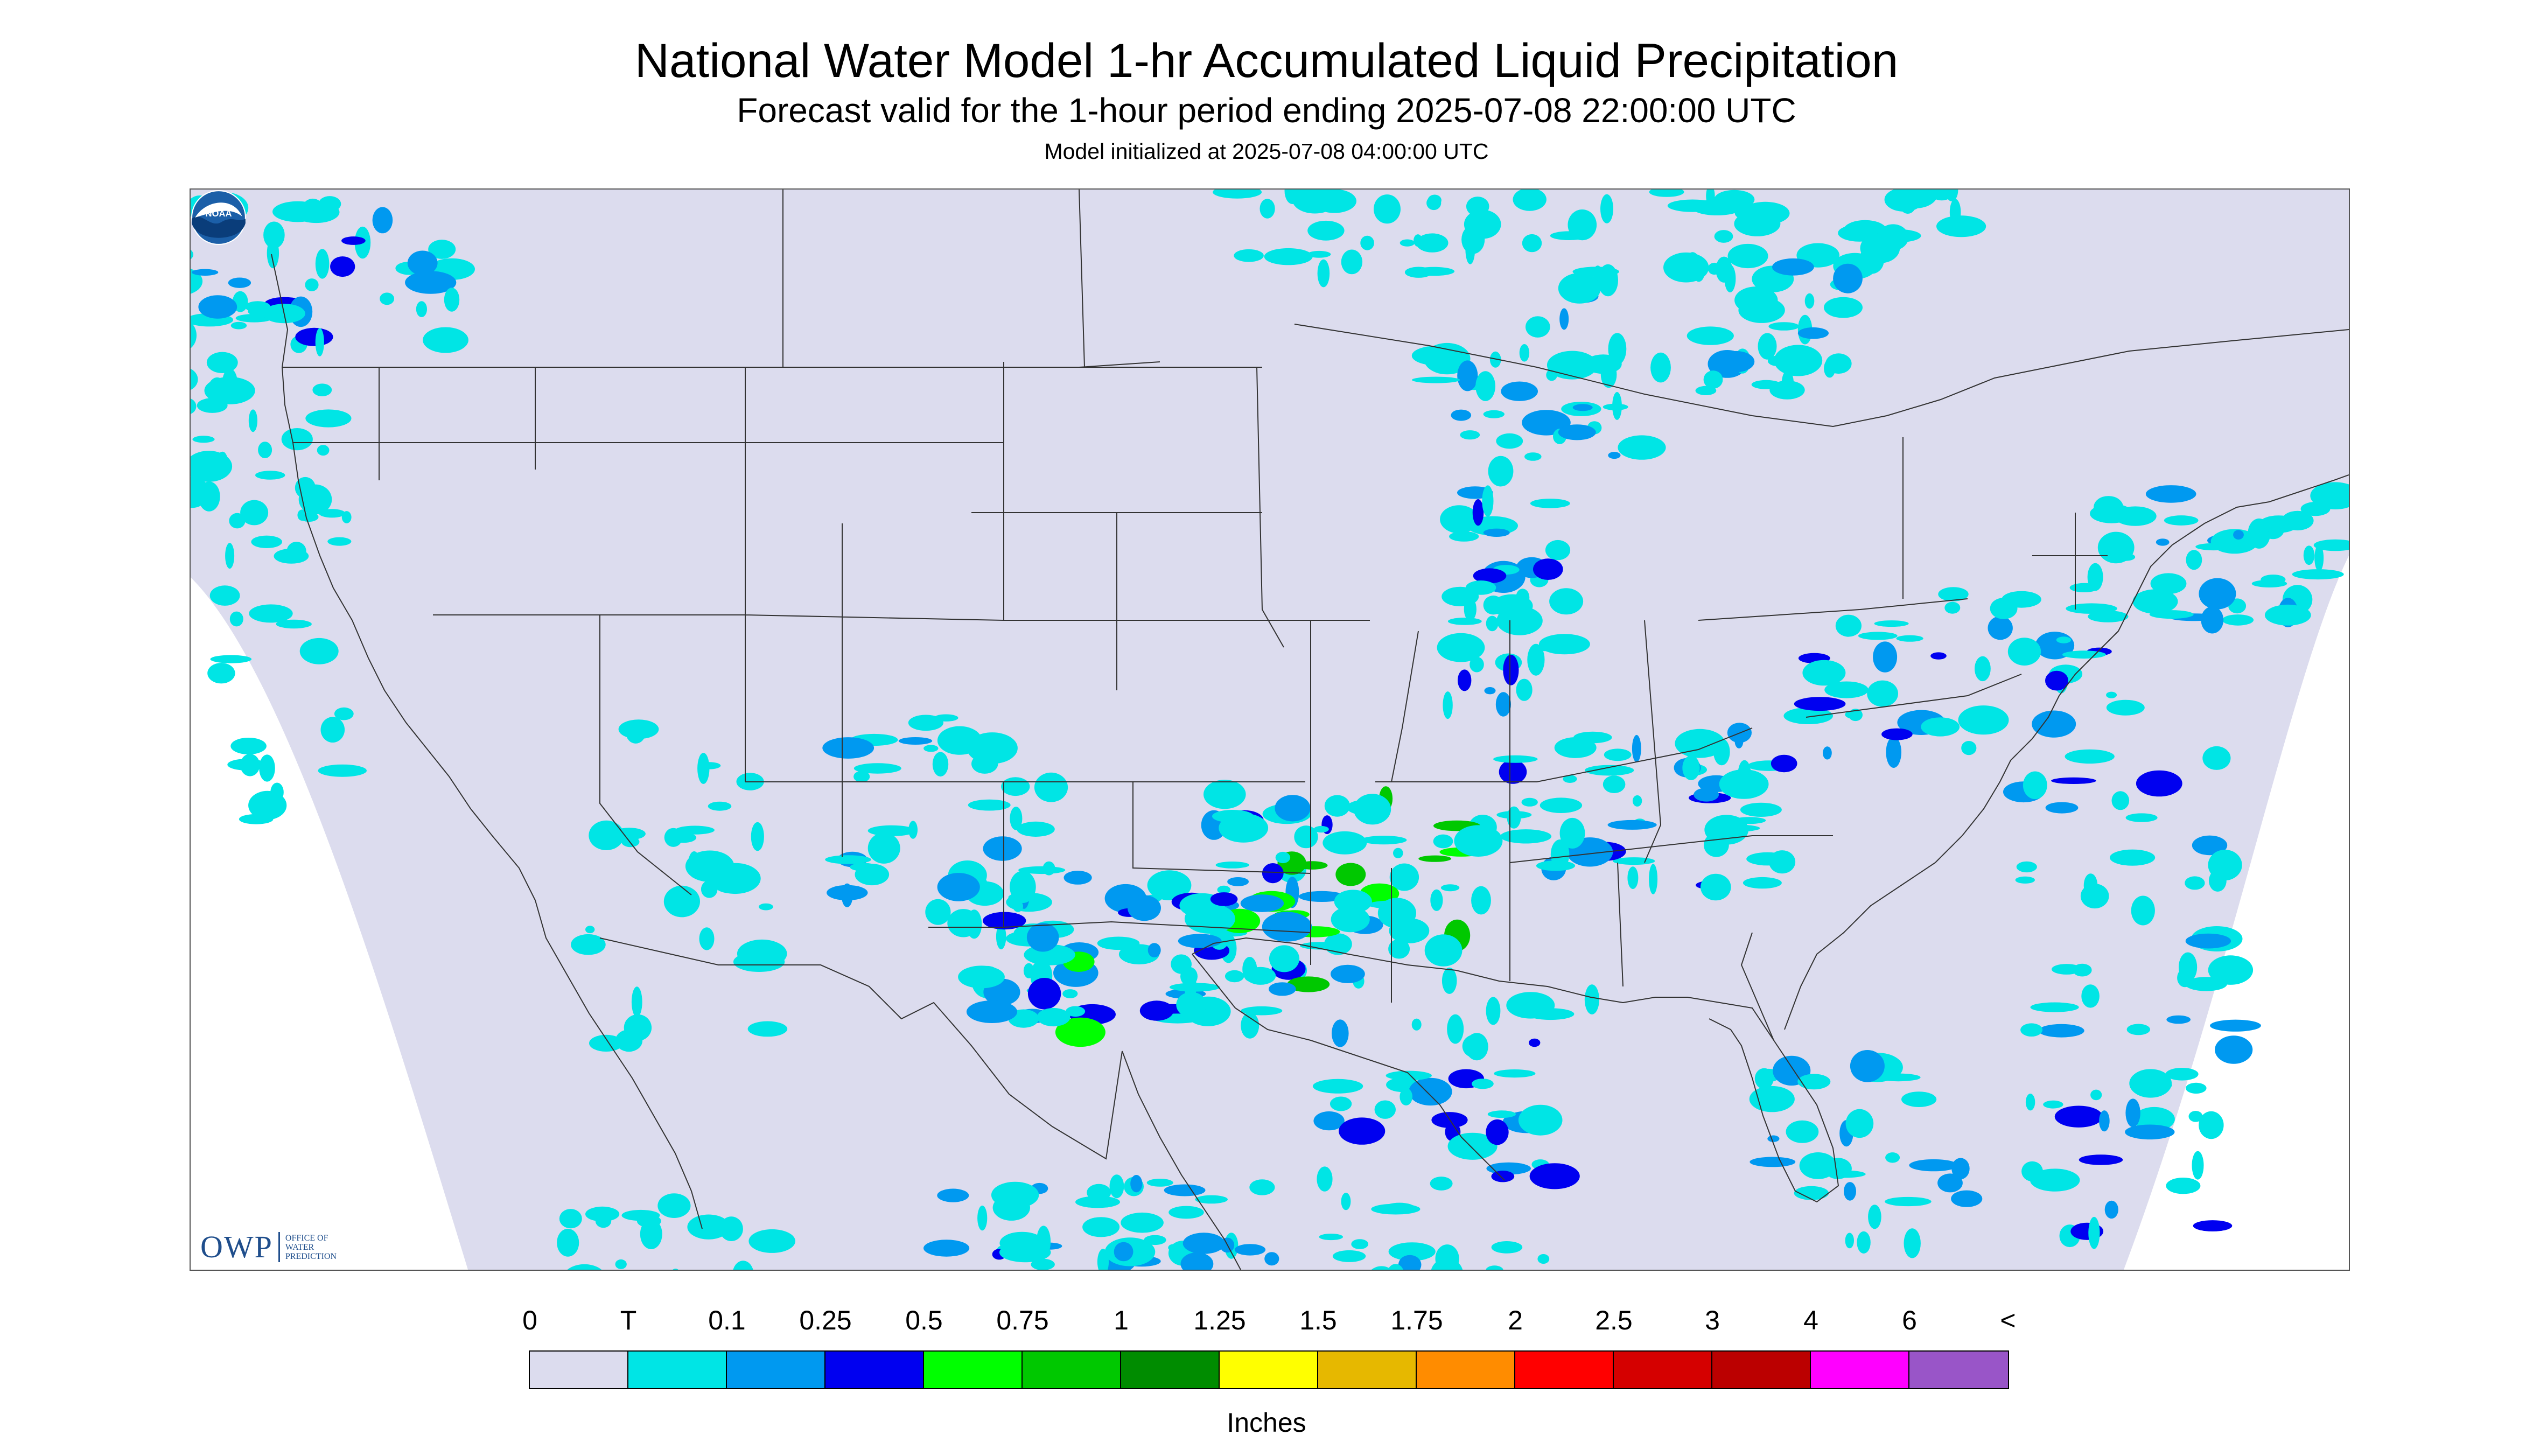  What do you see at coordinates (1614, 1320) in the screenshot?
I see `legend-tick-label: 2.5` at bounding box center [1614, 1320].